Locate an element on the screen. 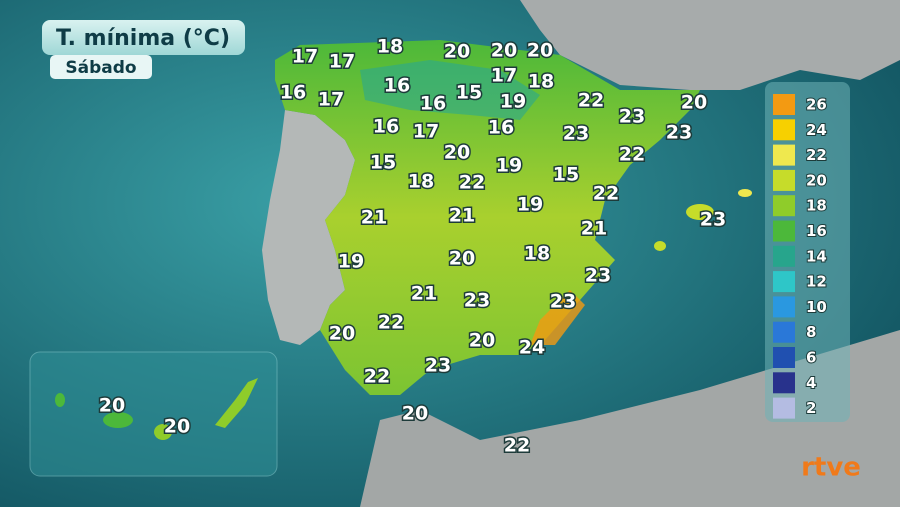 This screenshot has width=900, height=507. legend-label: 4 is located at coordinates (811, 383).